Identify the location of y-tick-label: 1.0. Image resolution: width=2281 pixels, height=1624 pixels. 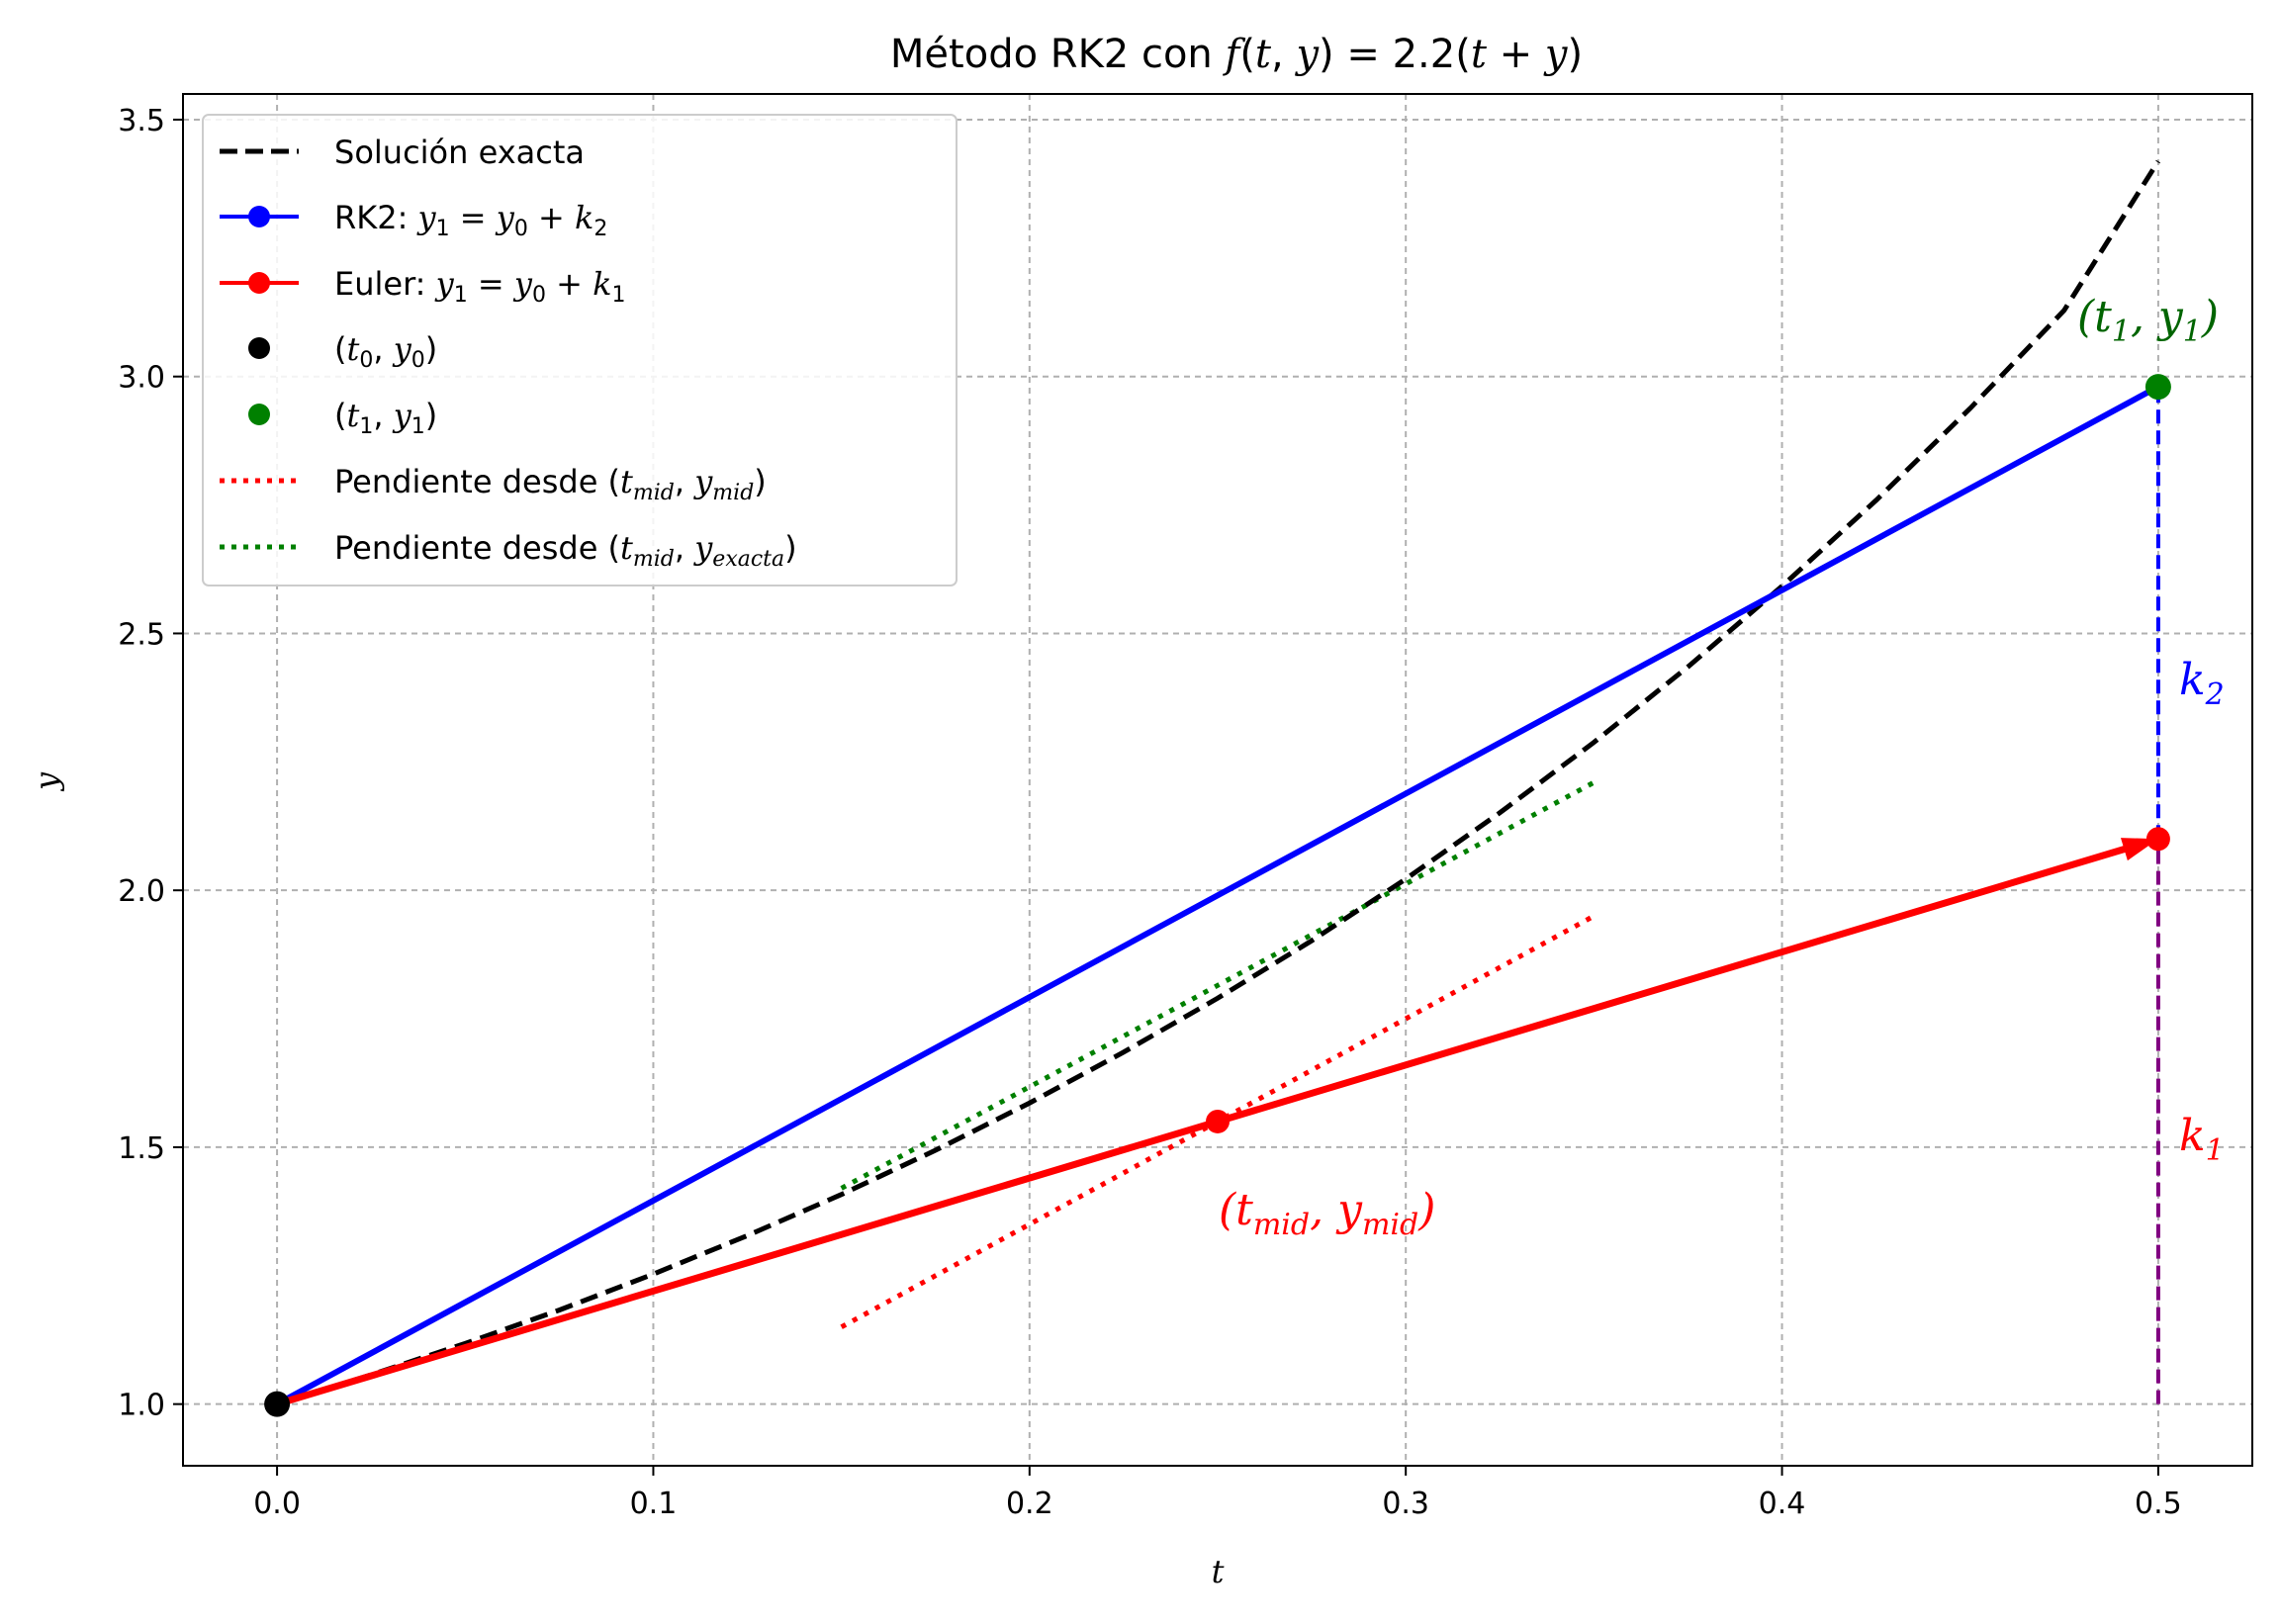
(141, 1406).